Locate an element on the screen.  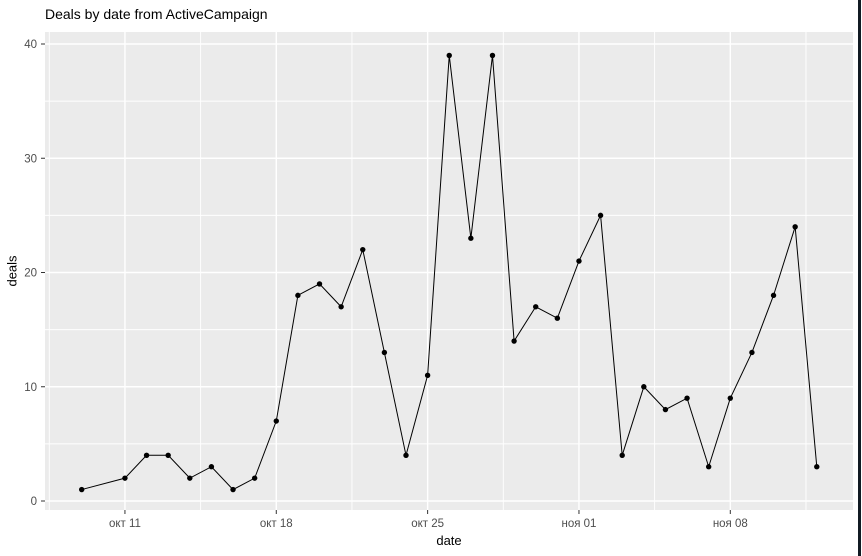
y-axis-tick-label: 0 is located at coordinates (34, 502).